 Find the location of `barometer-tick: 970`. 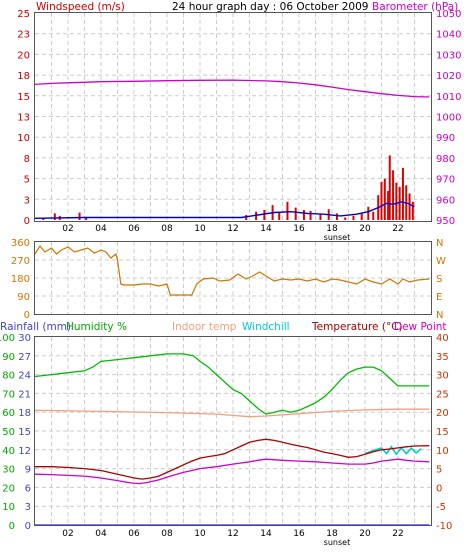

barometer-tick: 970 is located at coordinates (445, 180).